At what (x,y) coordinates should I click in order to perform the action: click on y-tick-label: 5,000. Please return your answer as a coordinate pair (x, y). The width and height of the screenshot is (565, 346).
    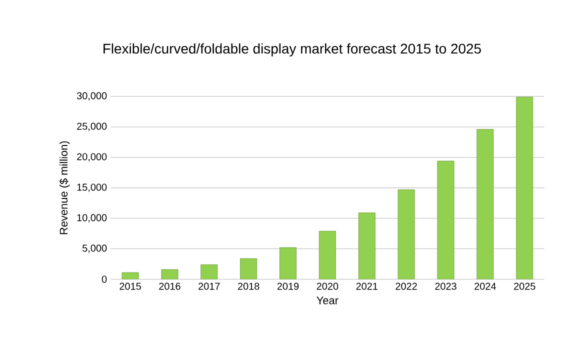
    Looking at the image, I should click on (94, 248).